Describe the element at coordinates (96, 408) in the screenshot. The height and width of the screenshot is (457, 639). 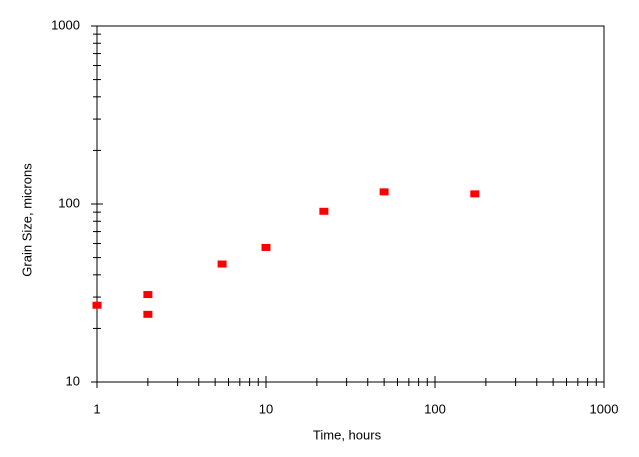
I see `x-tick-label: 1` at that location.